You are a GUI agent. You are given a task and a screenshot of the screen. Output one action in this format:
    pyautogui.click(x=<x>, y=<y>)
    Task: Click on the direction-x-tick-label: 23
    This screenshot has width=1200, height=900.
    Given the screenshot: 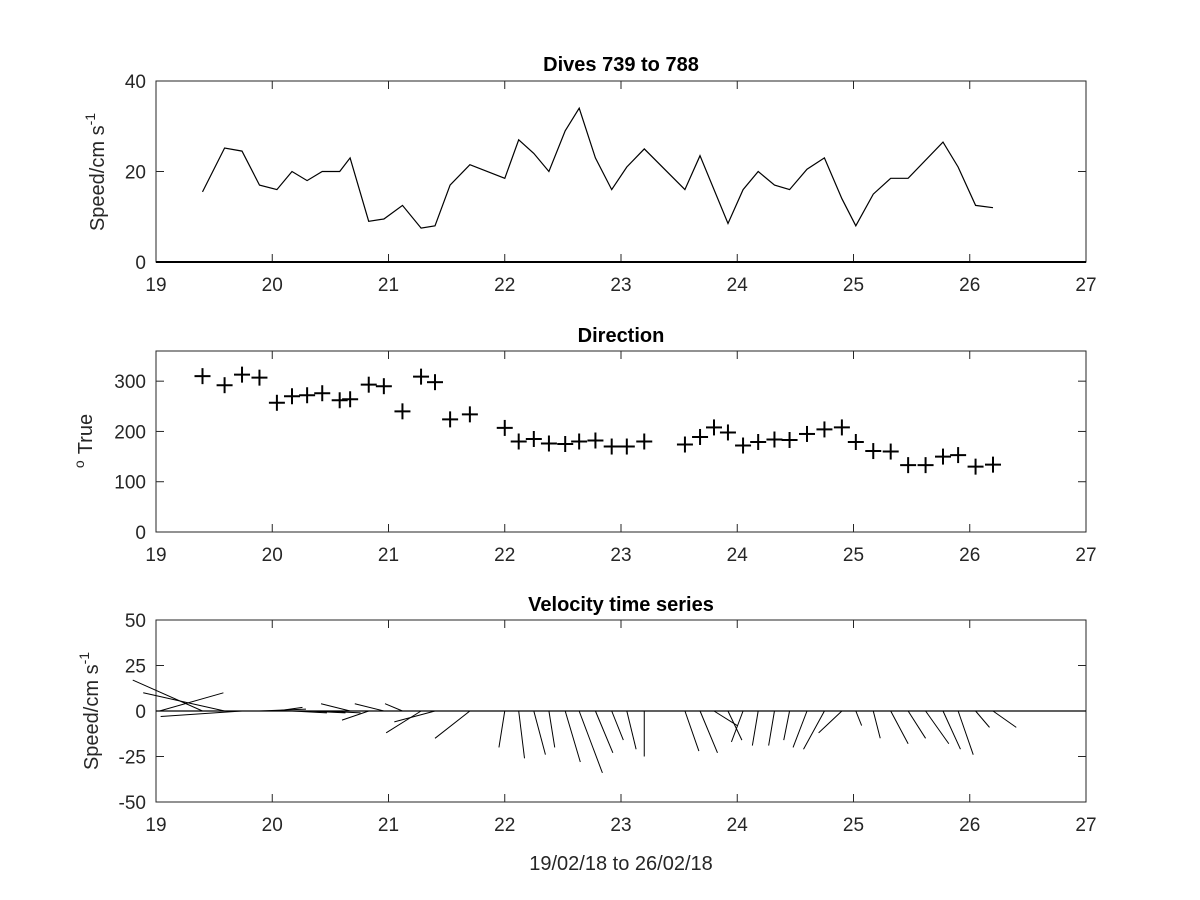 What is the action you would take?
    pyautogui.click(x=620, y=555)
    